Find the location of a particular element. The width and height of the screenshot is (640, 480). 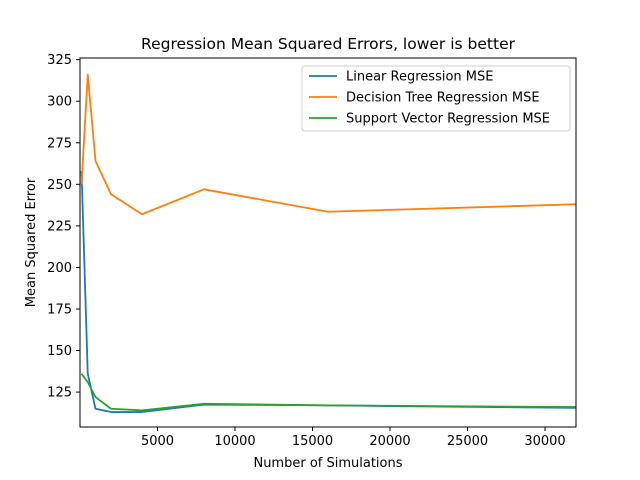

legend-label-3: Support Vector Regression MSE is located at coordinates (448, 119).